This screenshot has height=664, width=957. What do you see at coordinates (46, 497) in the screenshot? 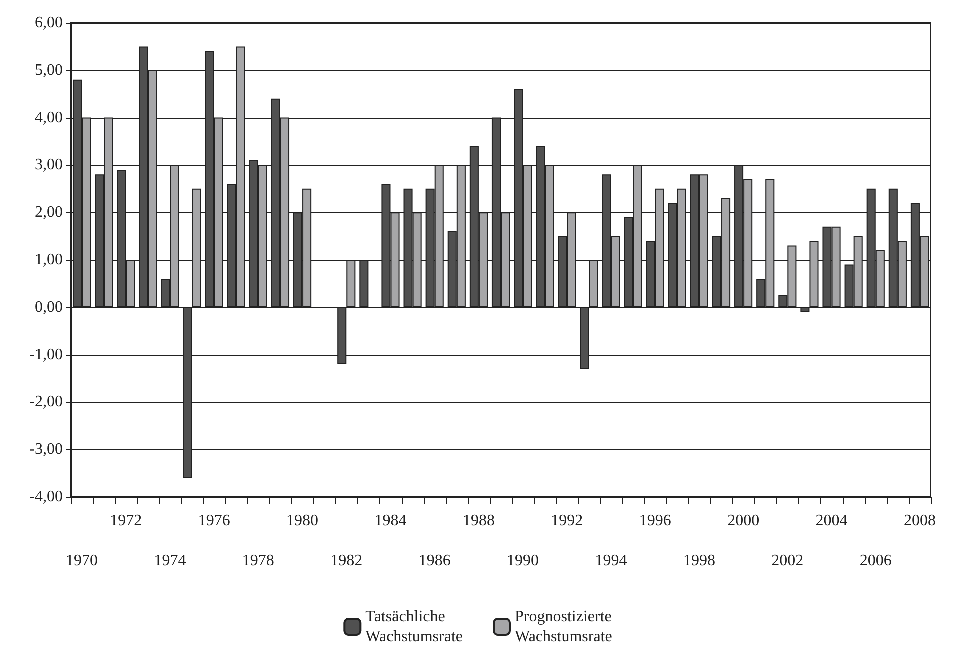
I see `y-tick-label: -4,00` at bounding box center [46, 497].